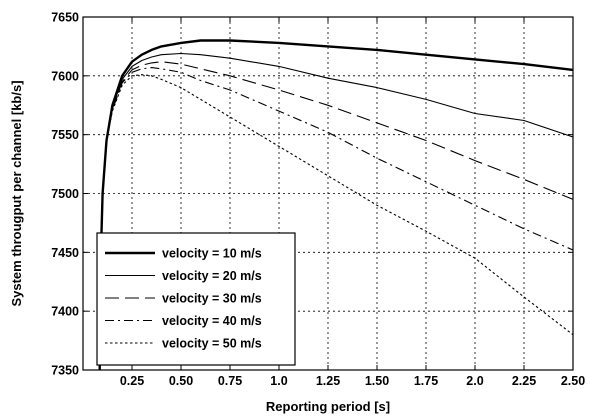 Image resolution: width=590 pixels, height=416 pixels. What do you see at coordinates (230, 381) in the screenshot?
I see `x-tick-label: 0.75` at bounding box center [230, 381].